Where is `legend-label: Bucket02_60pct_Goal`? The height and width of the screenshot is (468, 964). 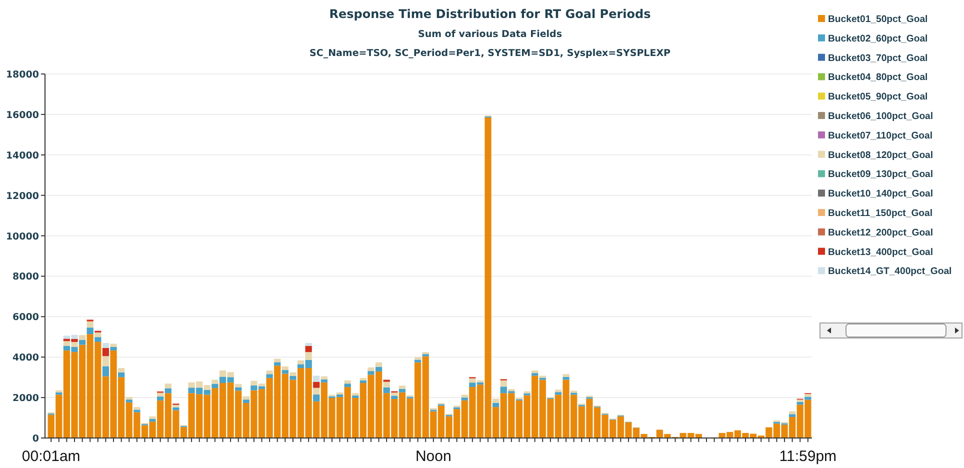 legend-label: Bucket02_60pct_Goal is located at coordinates (878, 38).